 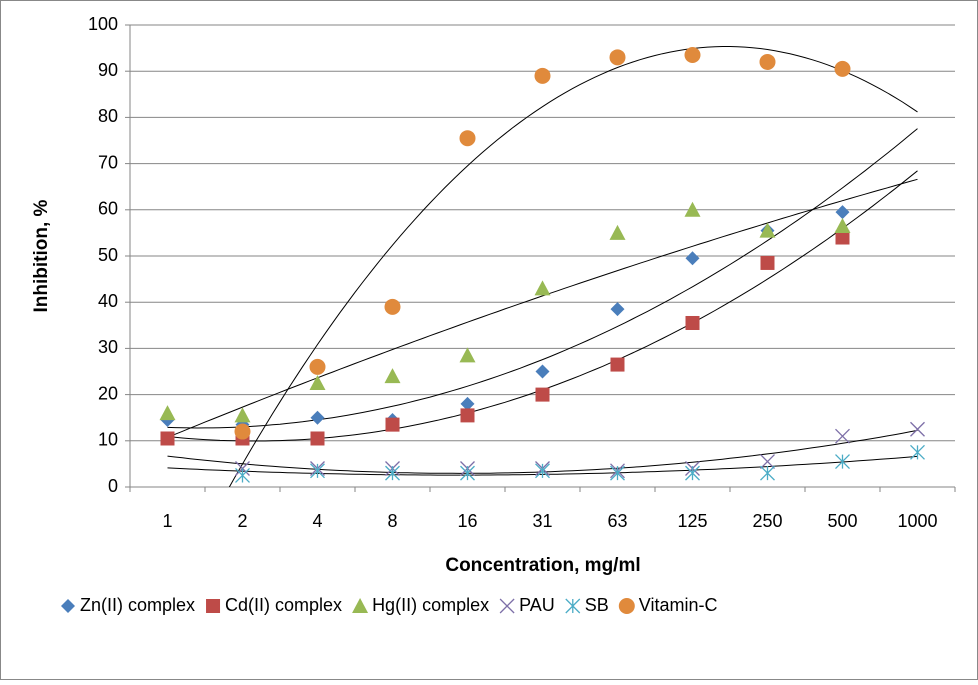 What do you see at coordinates (108, 116) in the screenshot?
I see `y-tick-label: 80` at bounding box center [108, 116].